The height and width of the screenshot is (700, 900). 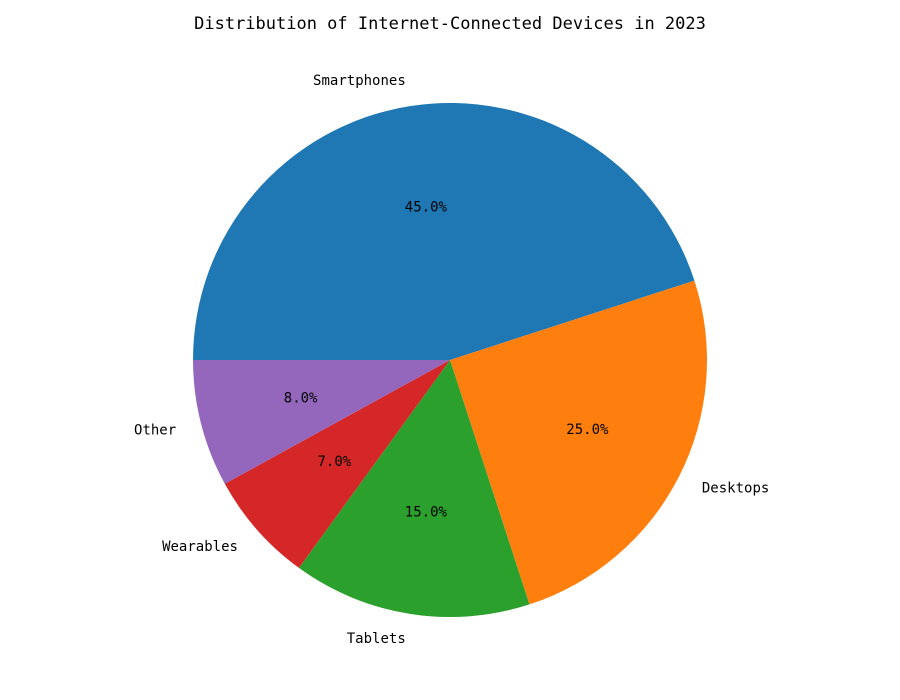 What do you see at coordinates (587, 430) in the screenshot?
I see `percent-label-desktops: 25.0%` at bounding box center [587, 430].